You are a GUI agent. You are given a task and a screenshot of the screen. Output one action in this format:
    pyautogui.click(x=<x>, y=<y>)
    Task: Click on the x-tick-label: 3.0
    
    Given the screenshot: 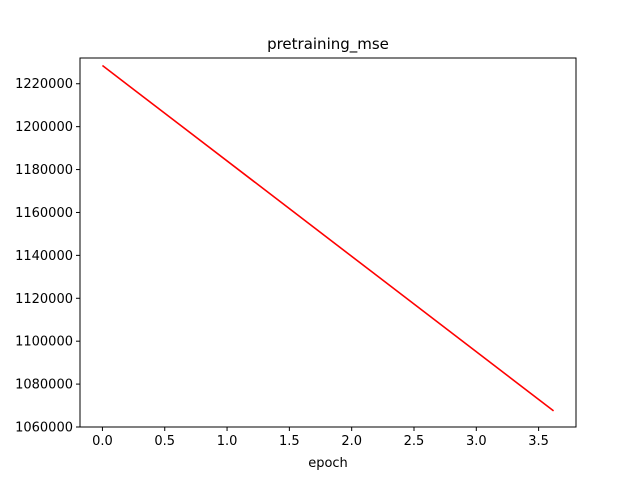 What is the action you would take?
    pyautogui.click(x=476, y=441)
    